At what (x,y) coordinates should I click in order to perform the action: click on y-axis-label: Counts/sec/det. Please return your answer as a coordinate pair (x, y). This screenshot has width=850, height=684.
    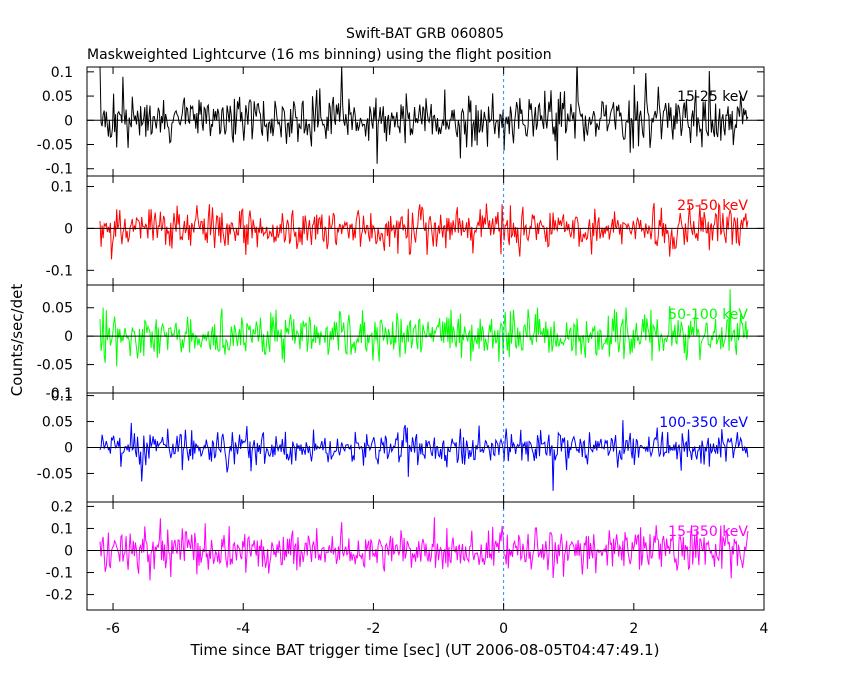
    Looking at the image, I should click on (17, 340).